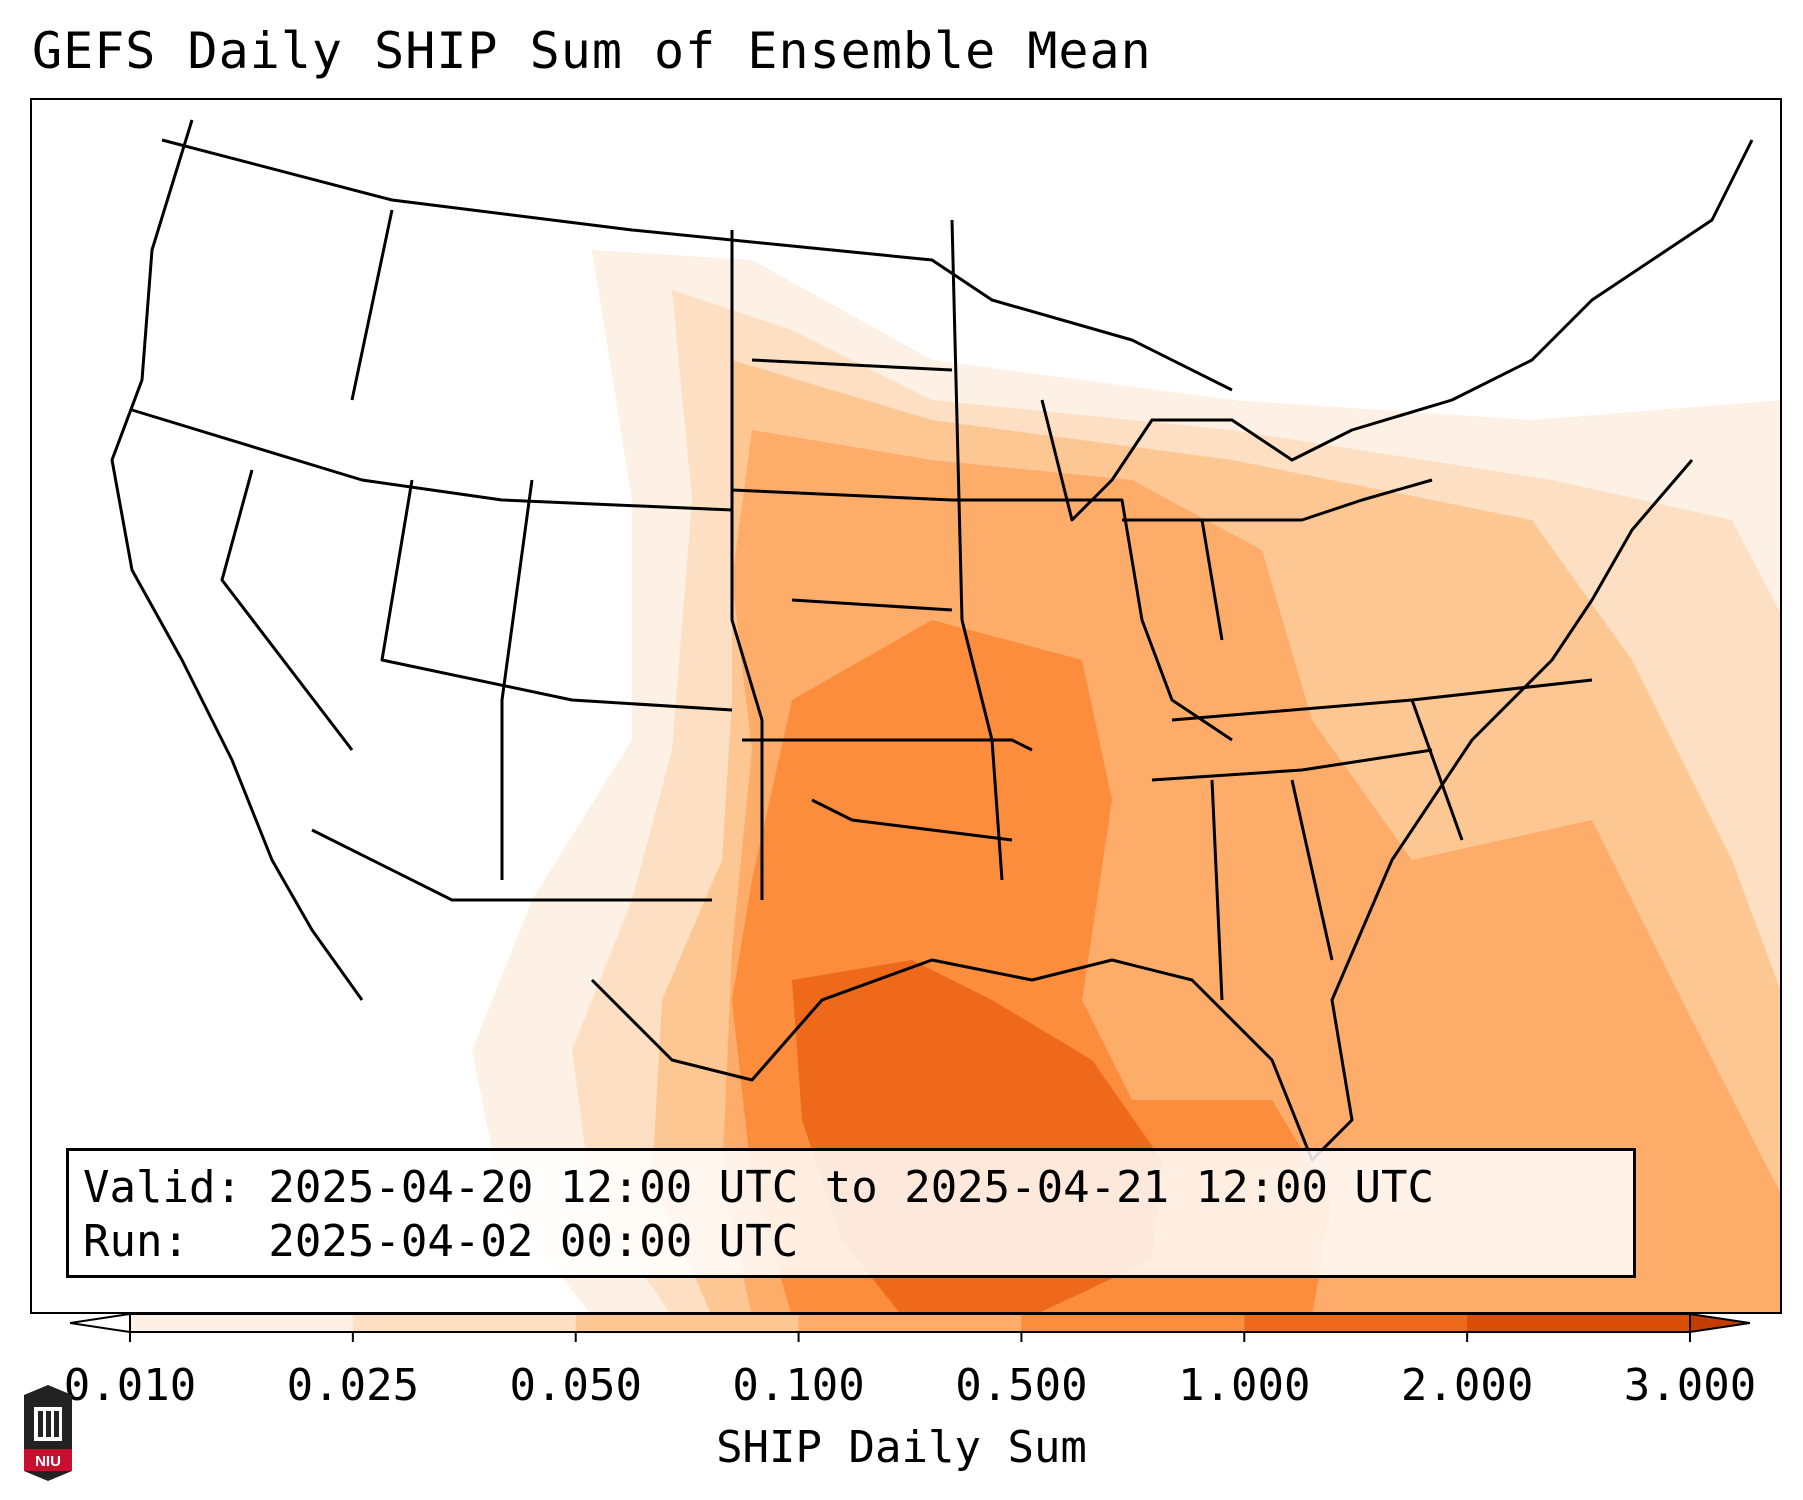  What do you see at coordinates (1719, 1323) in the screenshot?
I see `colorbar-over-extension` at bounding box center [1719, 1323].